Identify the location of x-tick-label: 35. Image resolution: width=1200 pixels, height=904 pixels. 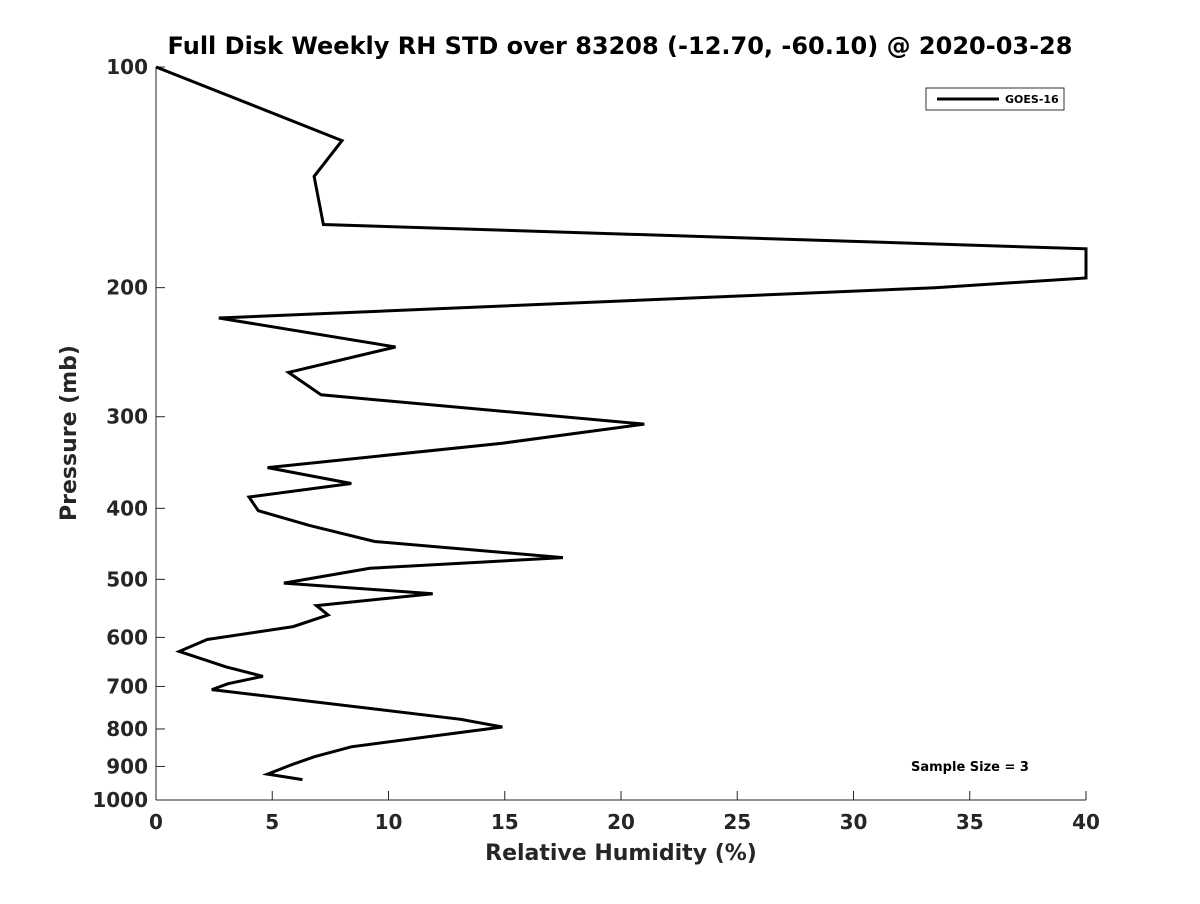
(970, 822).